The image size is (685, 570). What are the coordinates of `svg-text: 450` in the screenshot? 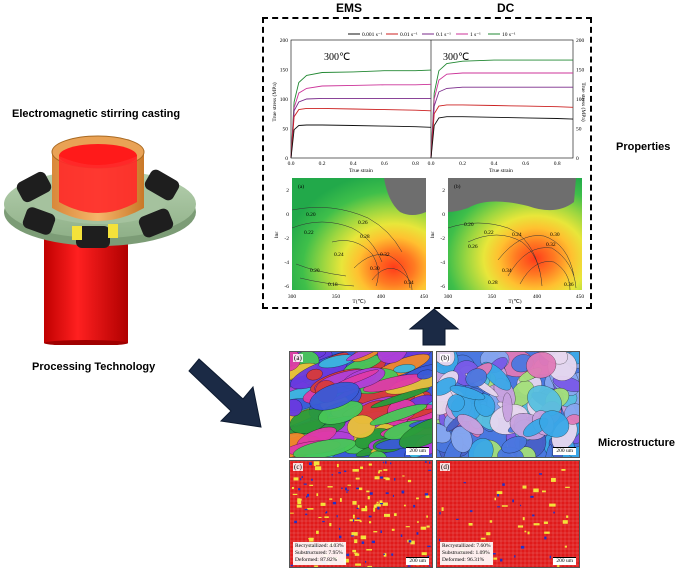 It's located at (424, 297).